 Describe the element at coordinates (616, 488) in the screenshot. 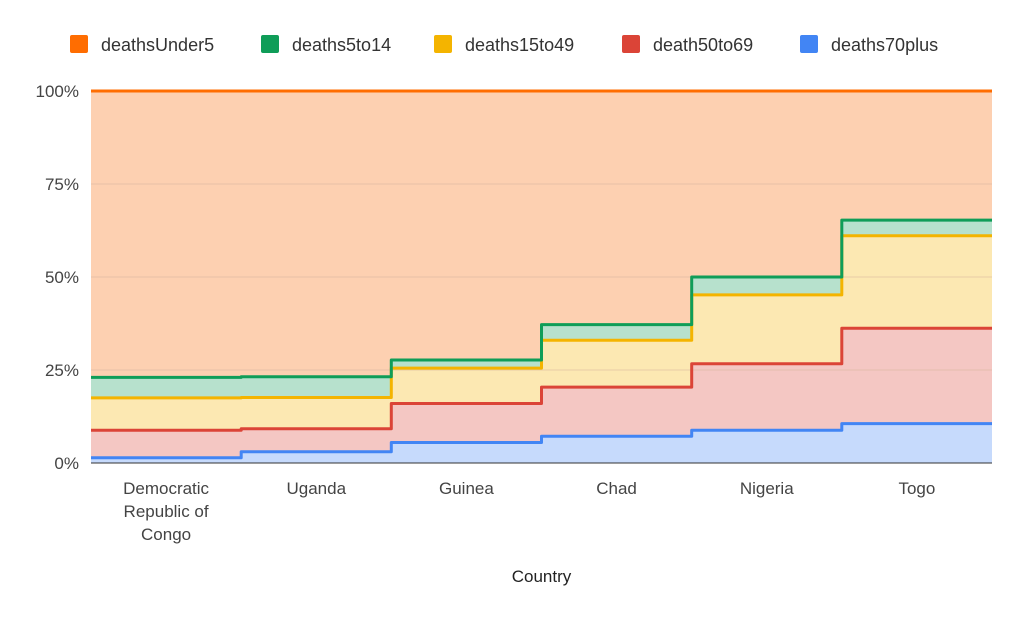

I see `x-tick-label: Chad` at that location.